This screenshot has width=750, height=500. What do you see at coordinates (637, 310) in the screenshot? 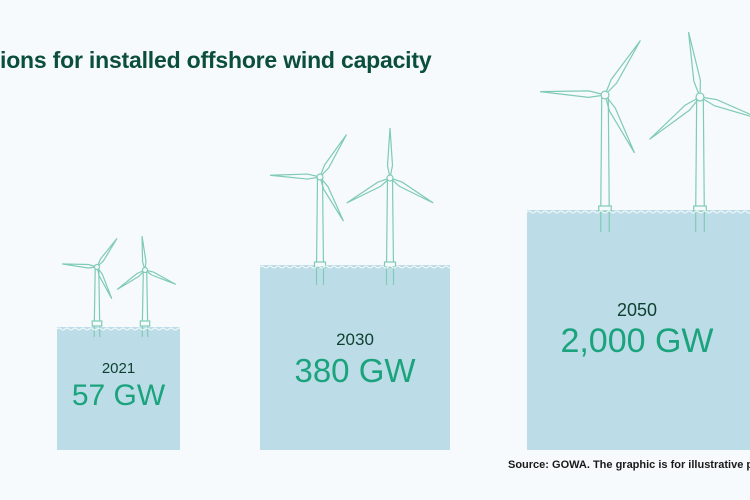
I see `year-label: 2050` at bounding box center [637, 310].